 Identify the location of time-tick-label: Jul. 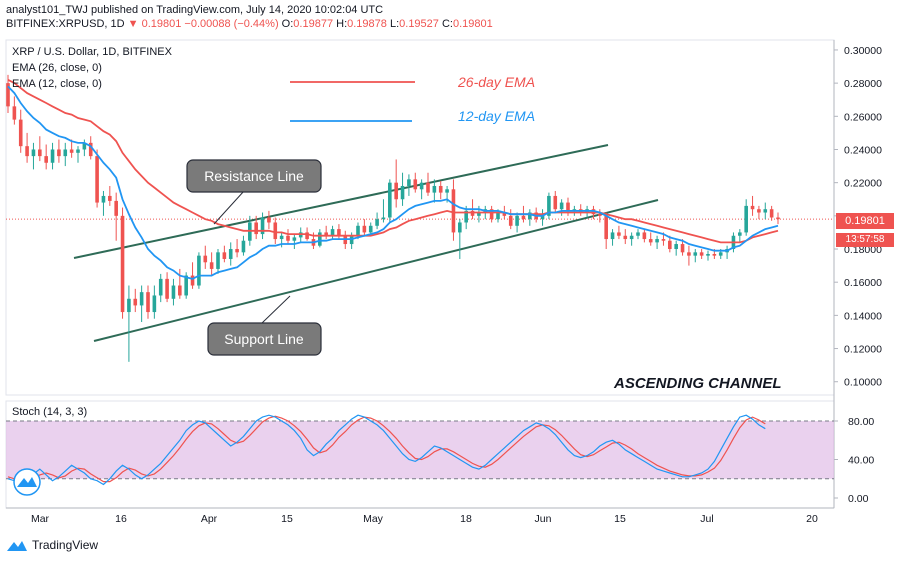
(706, 519).